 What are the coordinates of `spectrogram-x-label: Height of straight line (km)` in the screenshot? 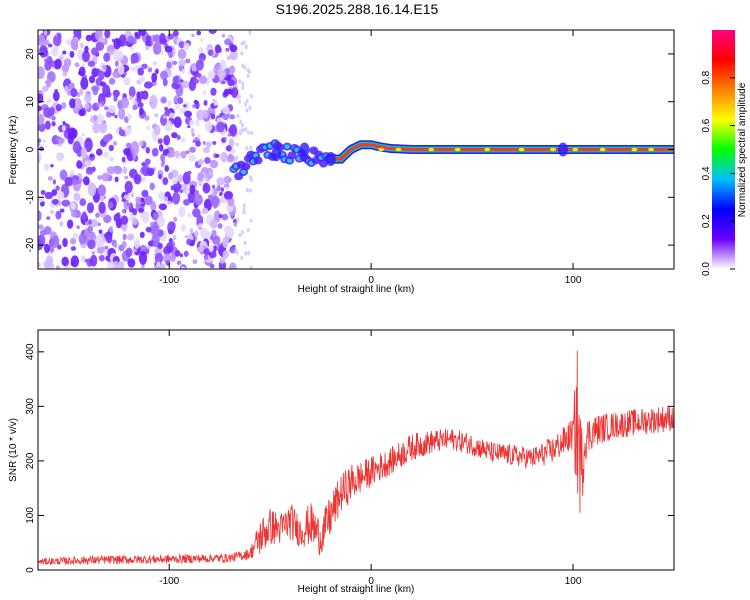 It's located at (356, 289).